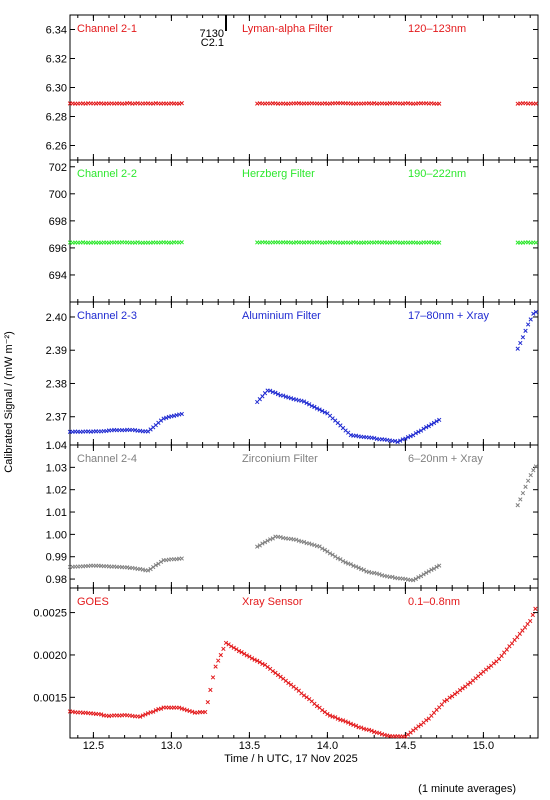  What do you see at coordinates (445, 459) in the screenshot?
I see `panel-band: 6–20nm + Xray` at bounding box center [445, 459].